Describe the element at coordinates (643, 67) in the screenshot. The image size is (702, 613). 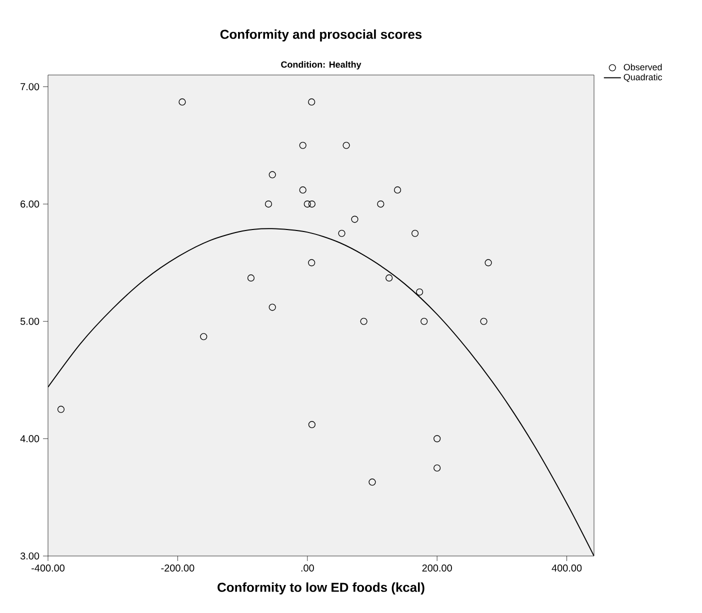
I see `legend-label: Observed` at that location.